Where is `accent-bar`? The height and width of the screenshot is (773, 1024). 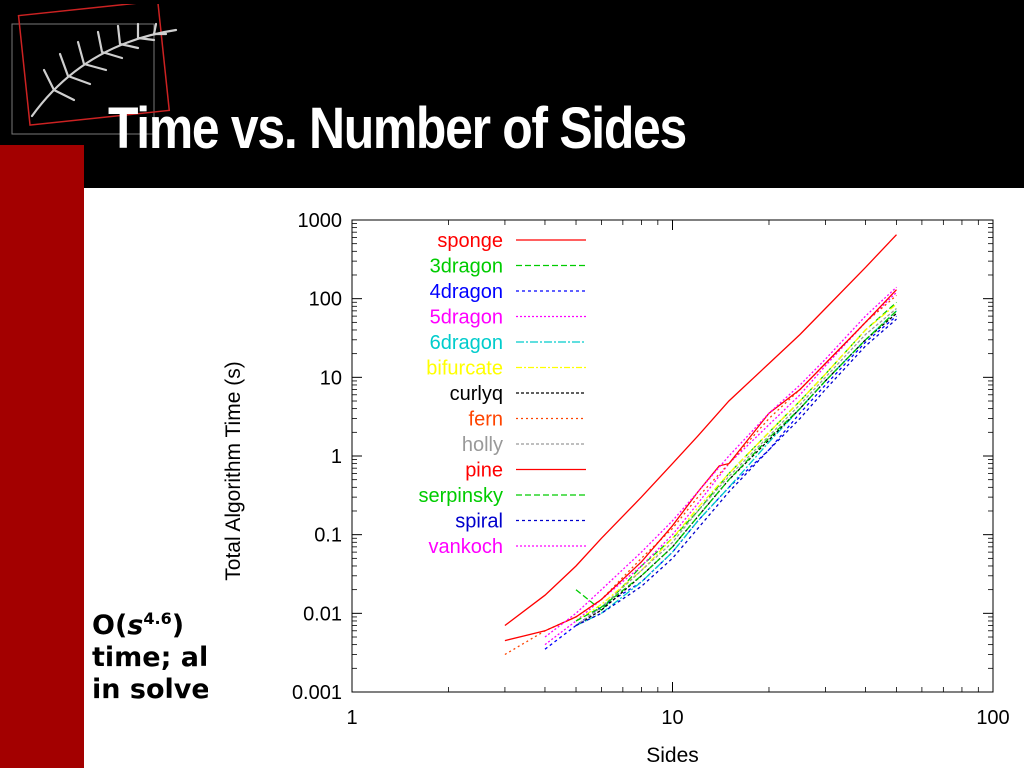 accent-bar is located at coordinates (42, 456).